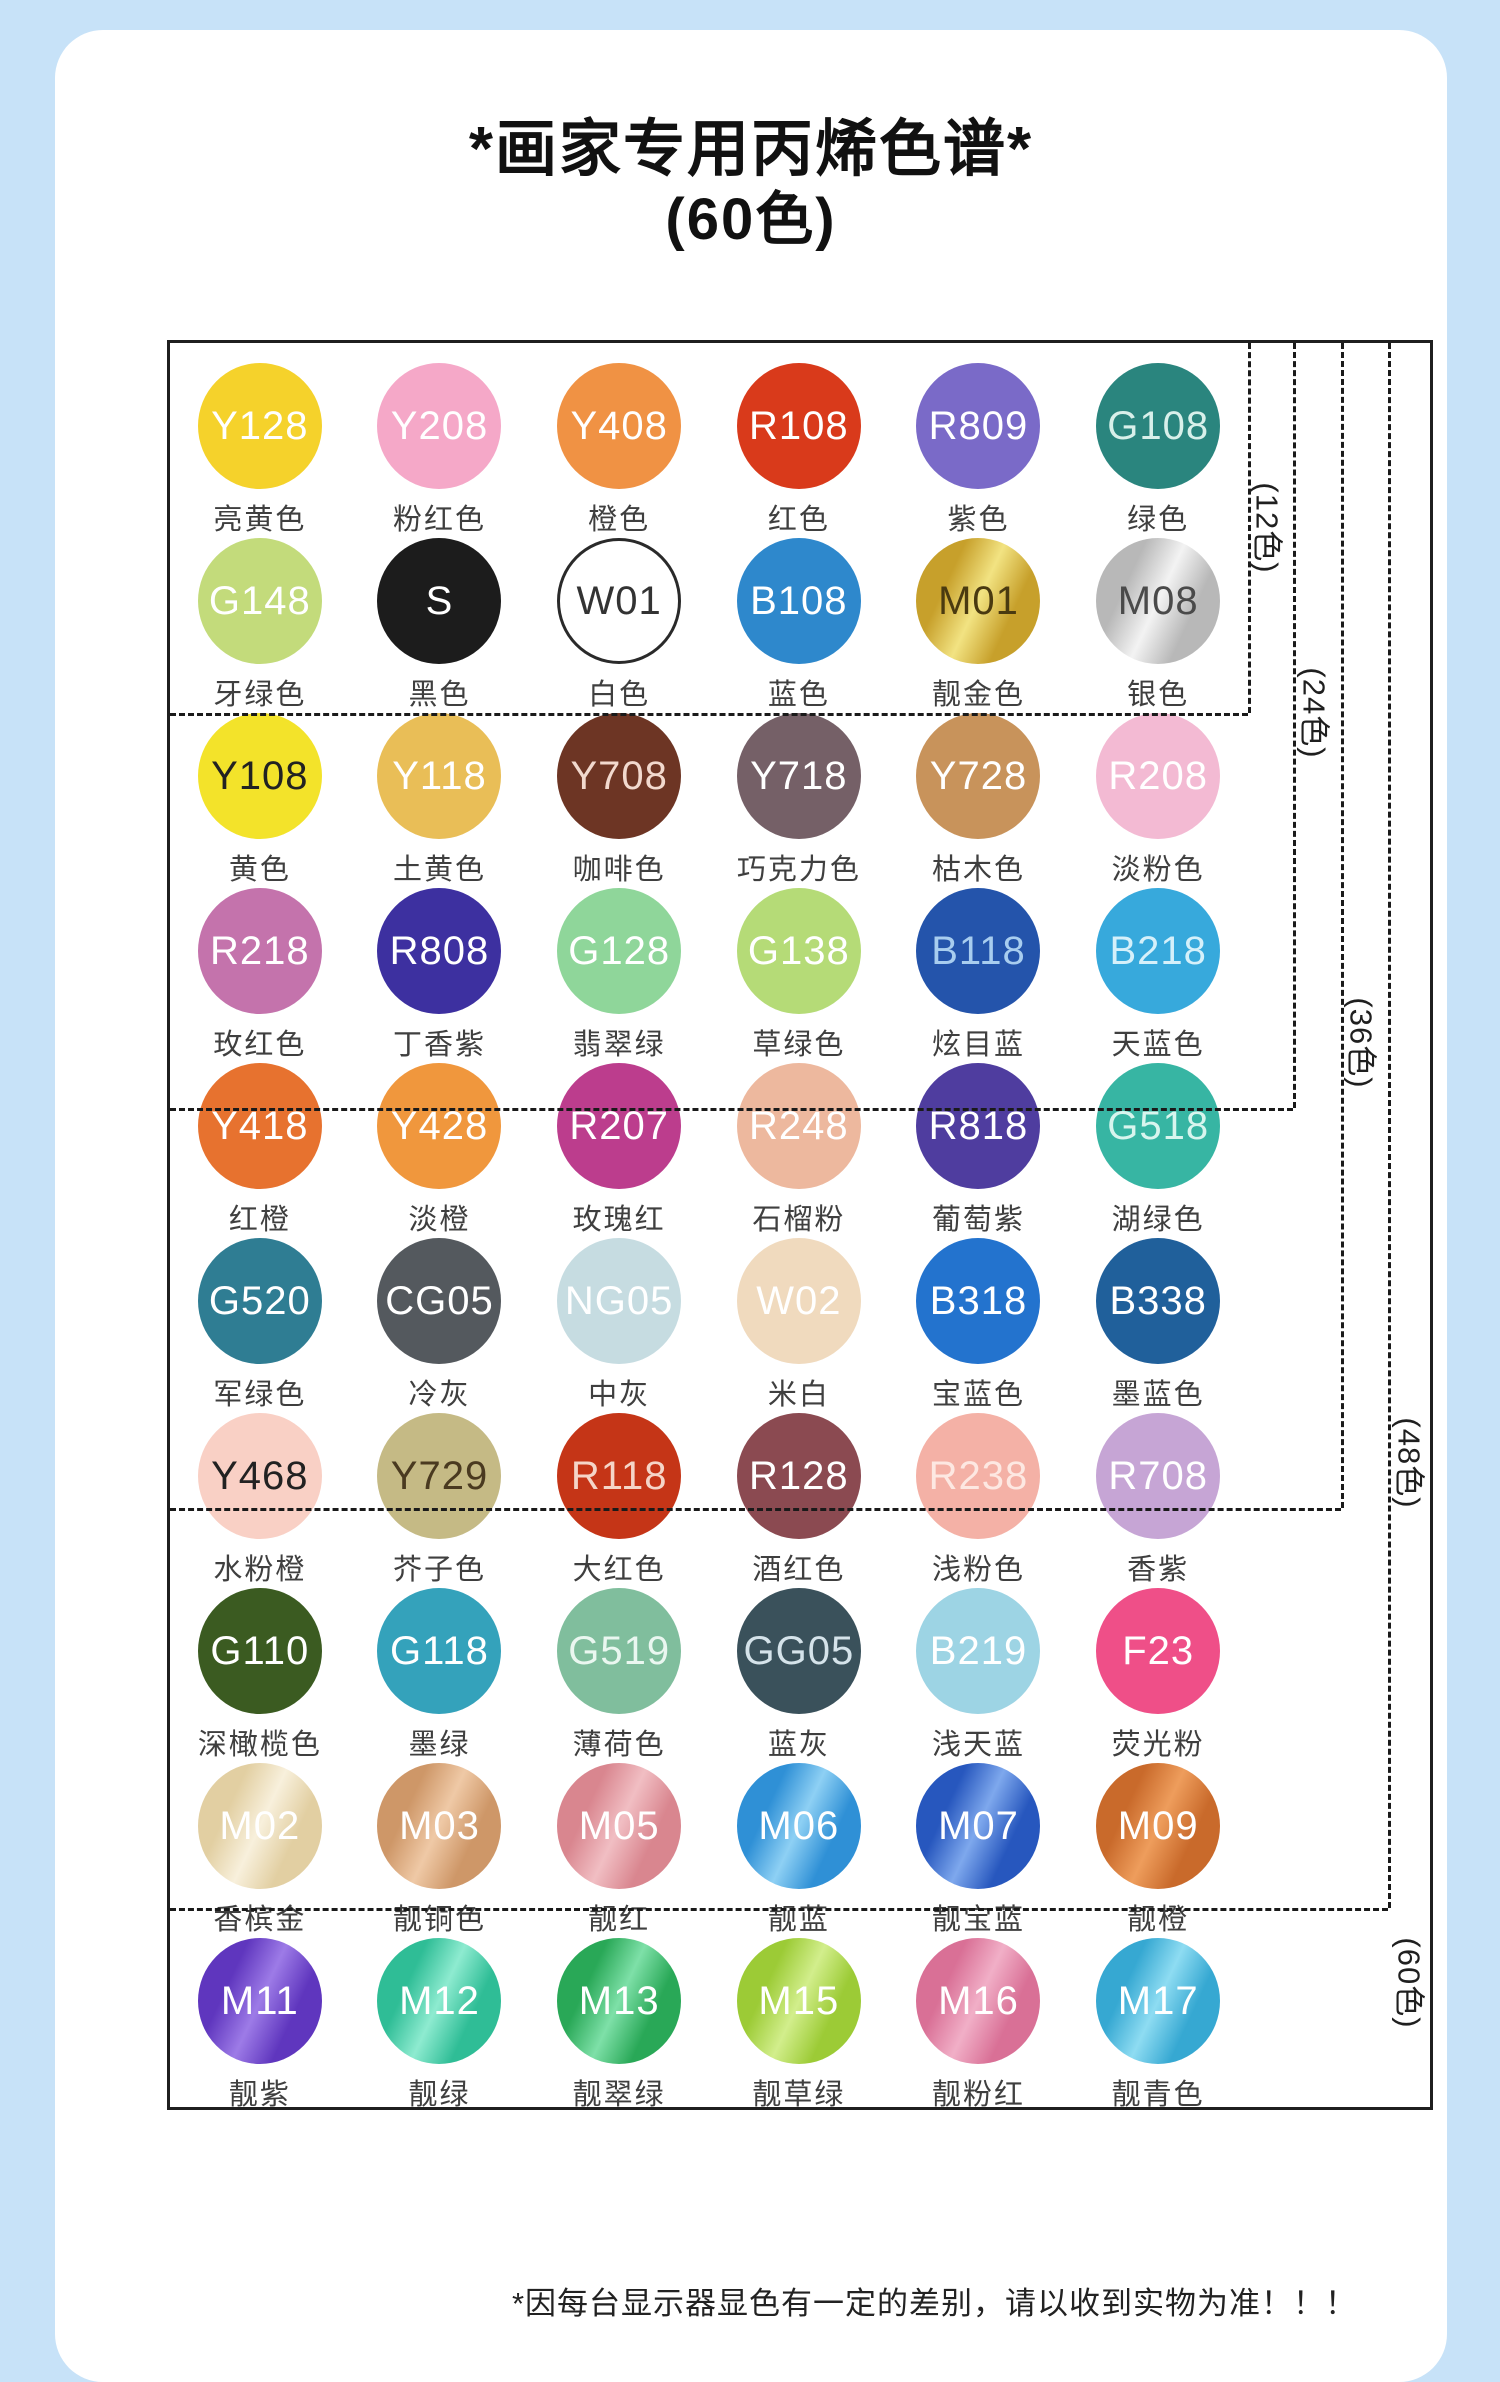 The height and width of the screenshot is (2382, 1500). I want to click on color-code: M06, so click(799, 1825).